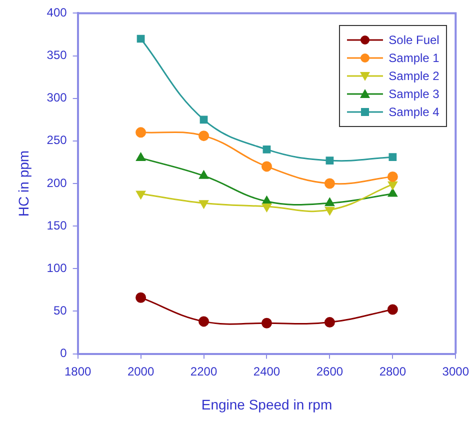 This screenshot has height=426, width=475. I want to click on y-tick-label: 0, so click(64, 353).